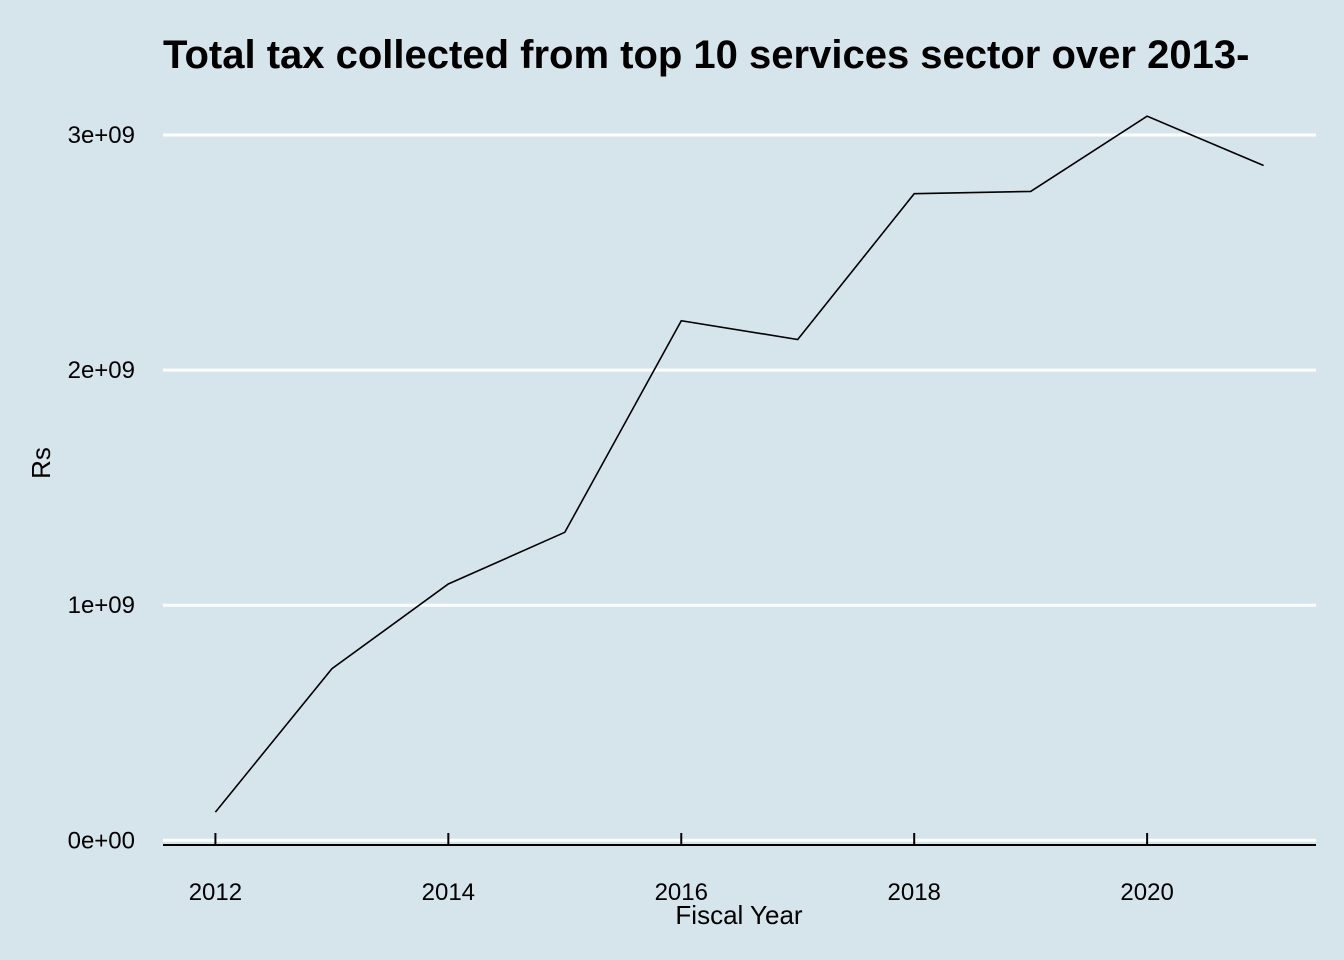 The height and width of the screenshot is (960, 1344). Describe the element at coordinates (101, 605) in the screenshot. I see `y-tick-label: 1e+09` at that location.